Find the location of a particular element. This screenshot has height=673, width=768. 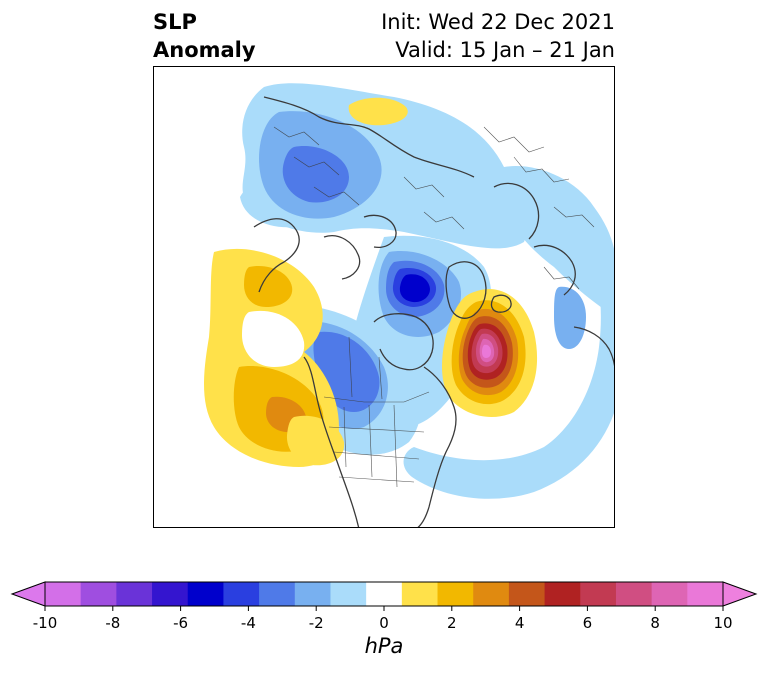

chart-title: SLP Anomaly is located at coordinates (204, 36).